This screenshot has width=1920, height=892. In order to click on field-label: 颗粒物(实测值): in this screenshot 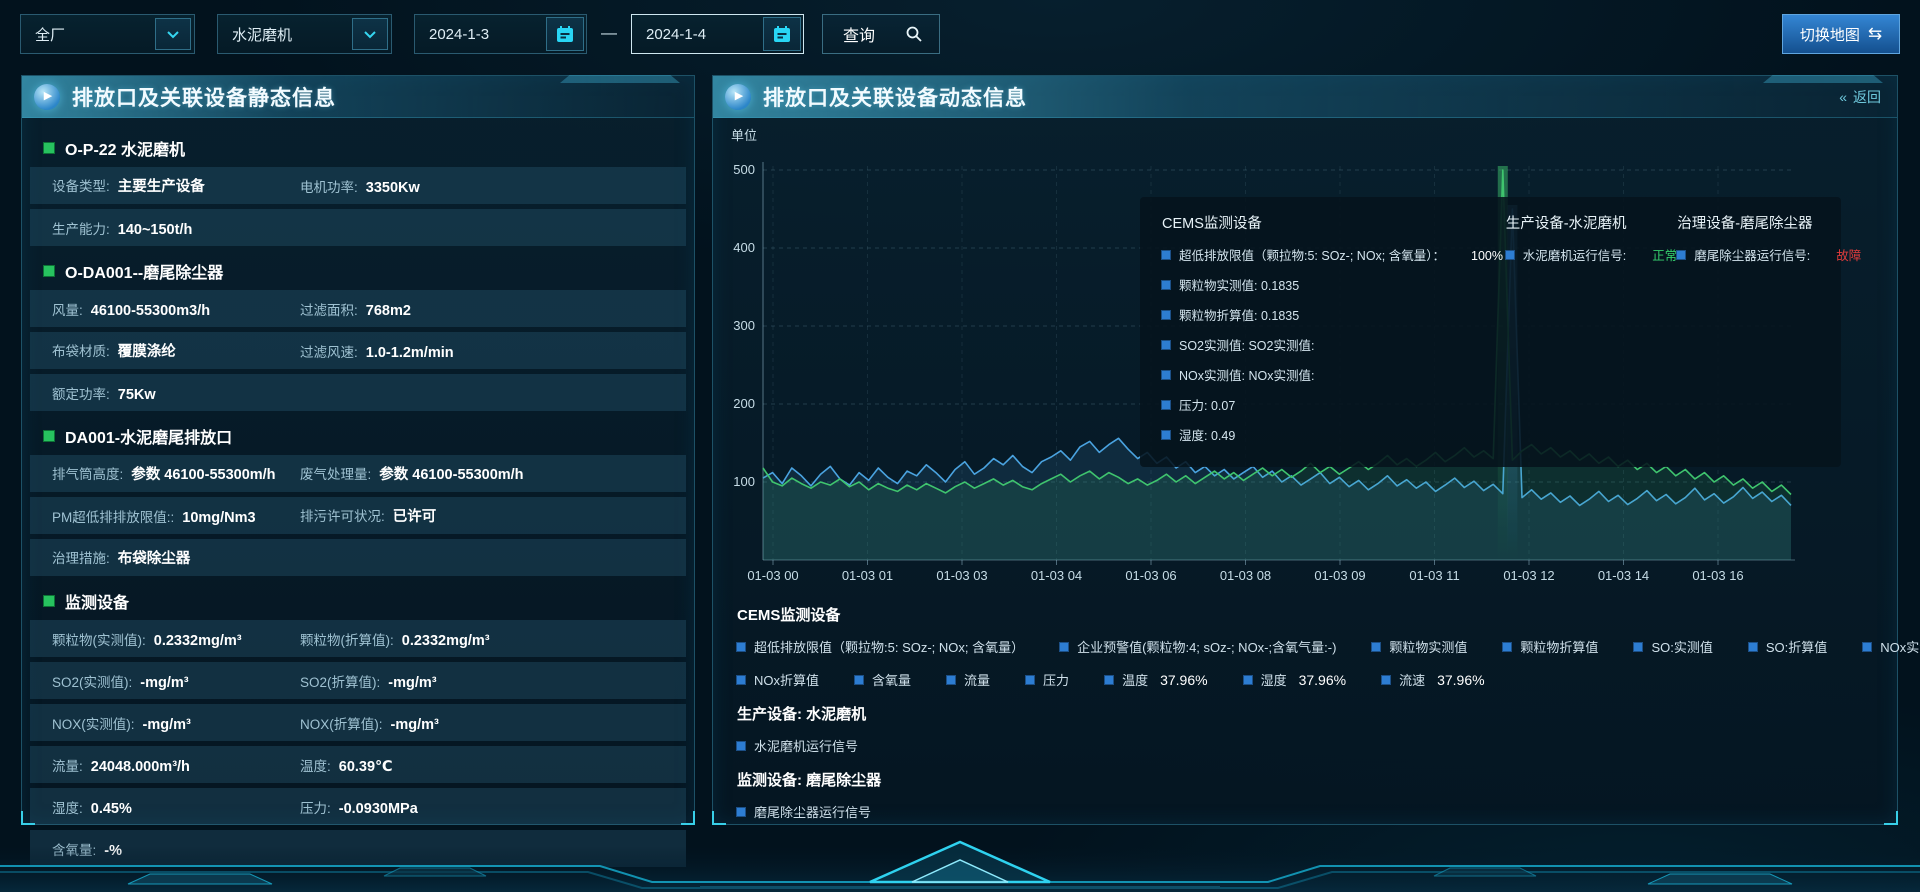, I will do `click(99, 640)`.